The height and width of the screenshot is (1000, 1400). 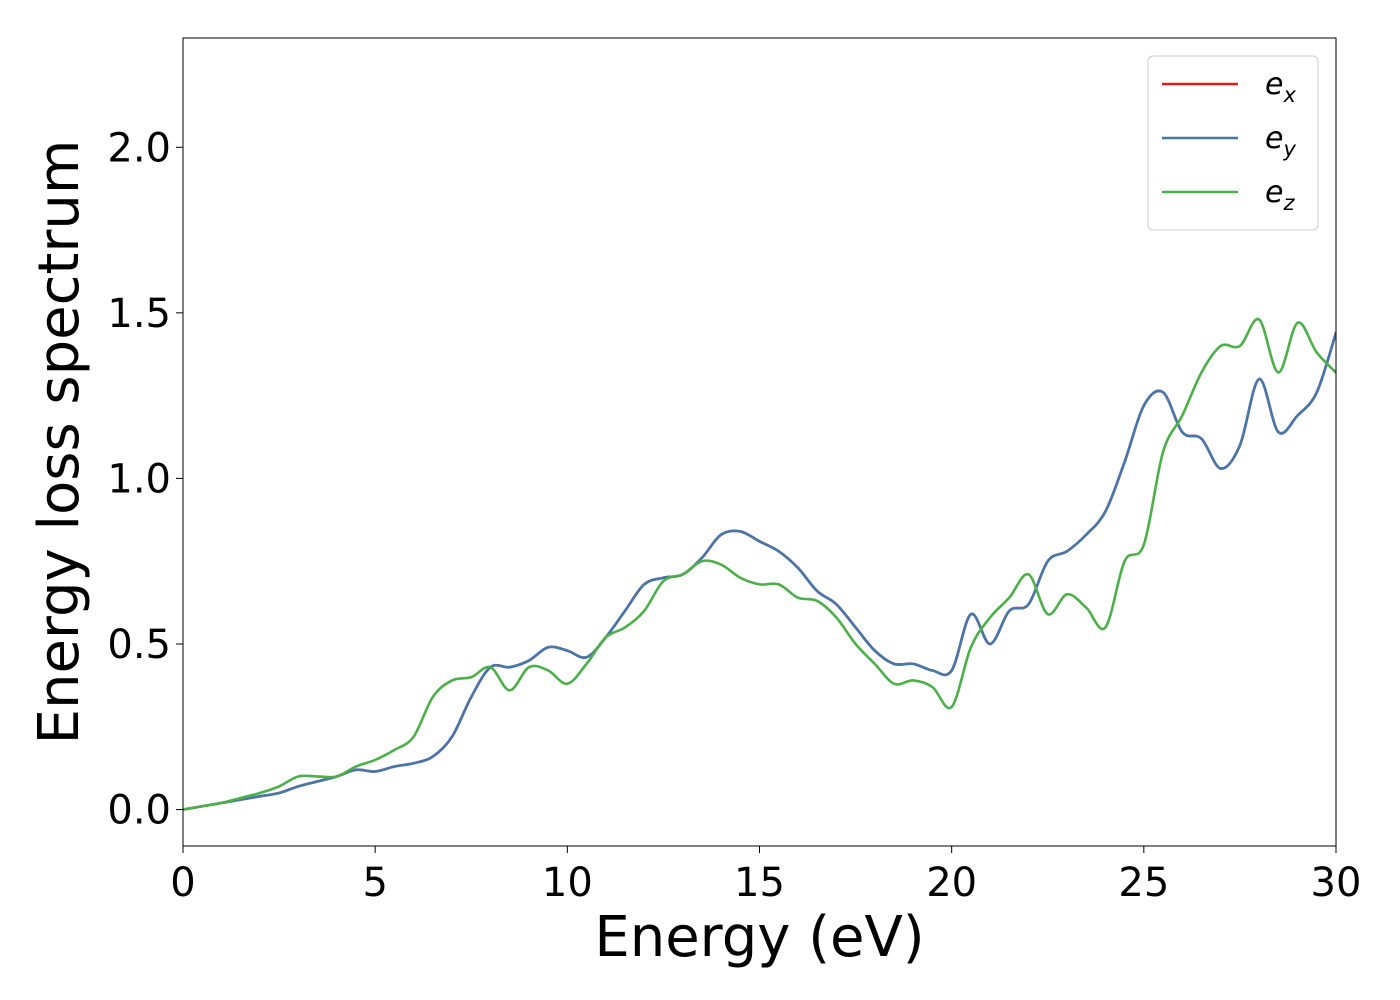 I want to click on legend-item-x: ex, so click(x=1229, y=87).